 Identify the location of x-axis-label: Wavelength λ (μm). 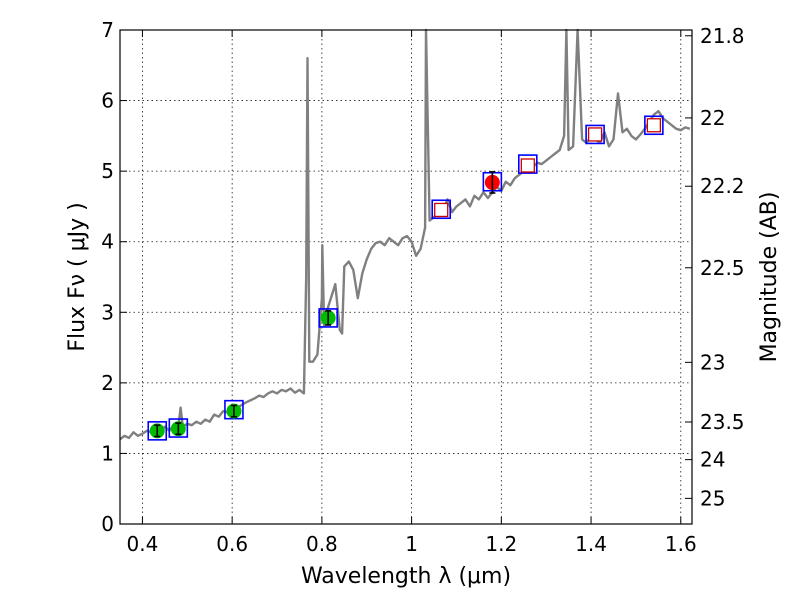
(406, 576).